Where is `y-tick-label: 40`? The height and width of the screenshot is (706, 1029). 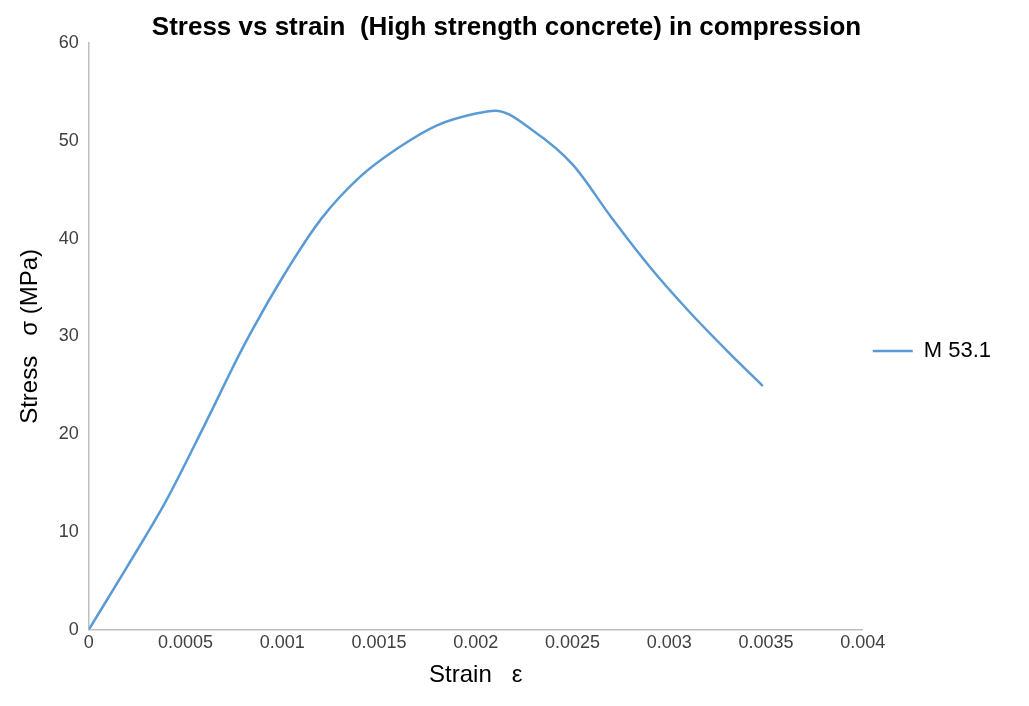 y-tick-label: 40 is located at coordinates (68, 237).